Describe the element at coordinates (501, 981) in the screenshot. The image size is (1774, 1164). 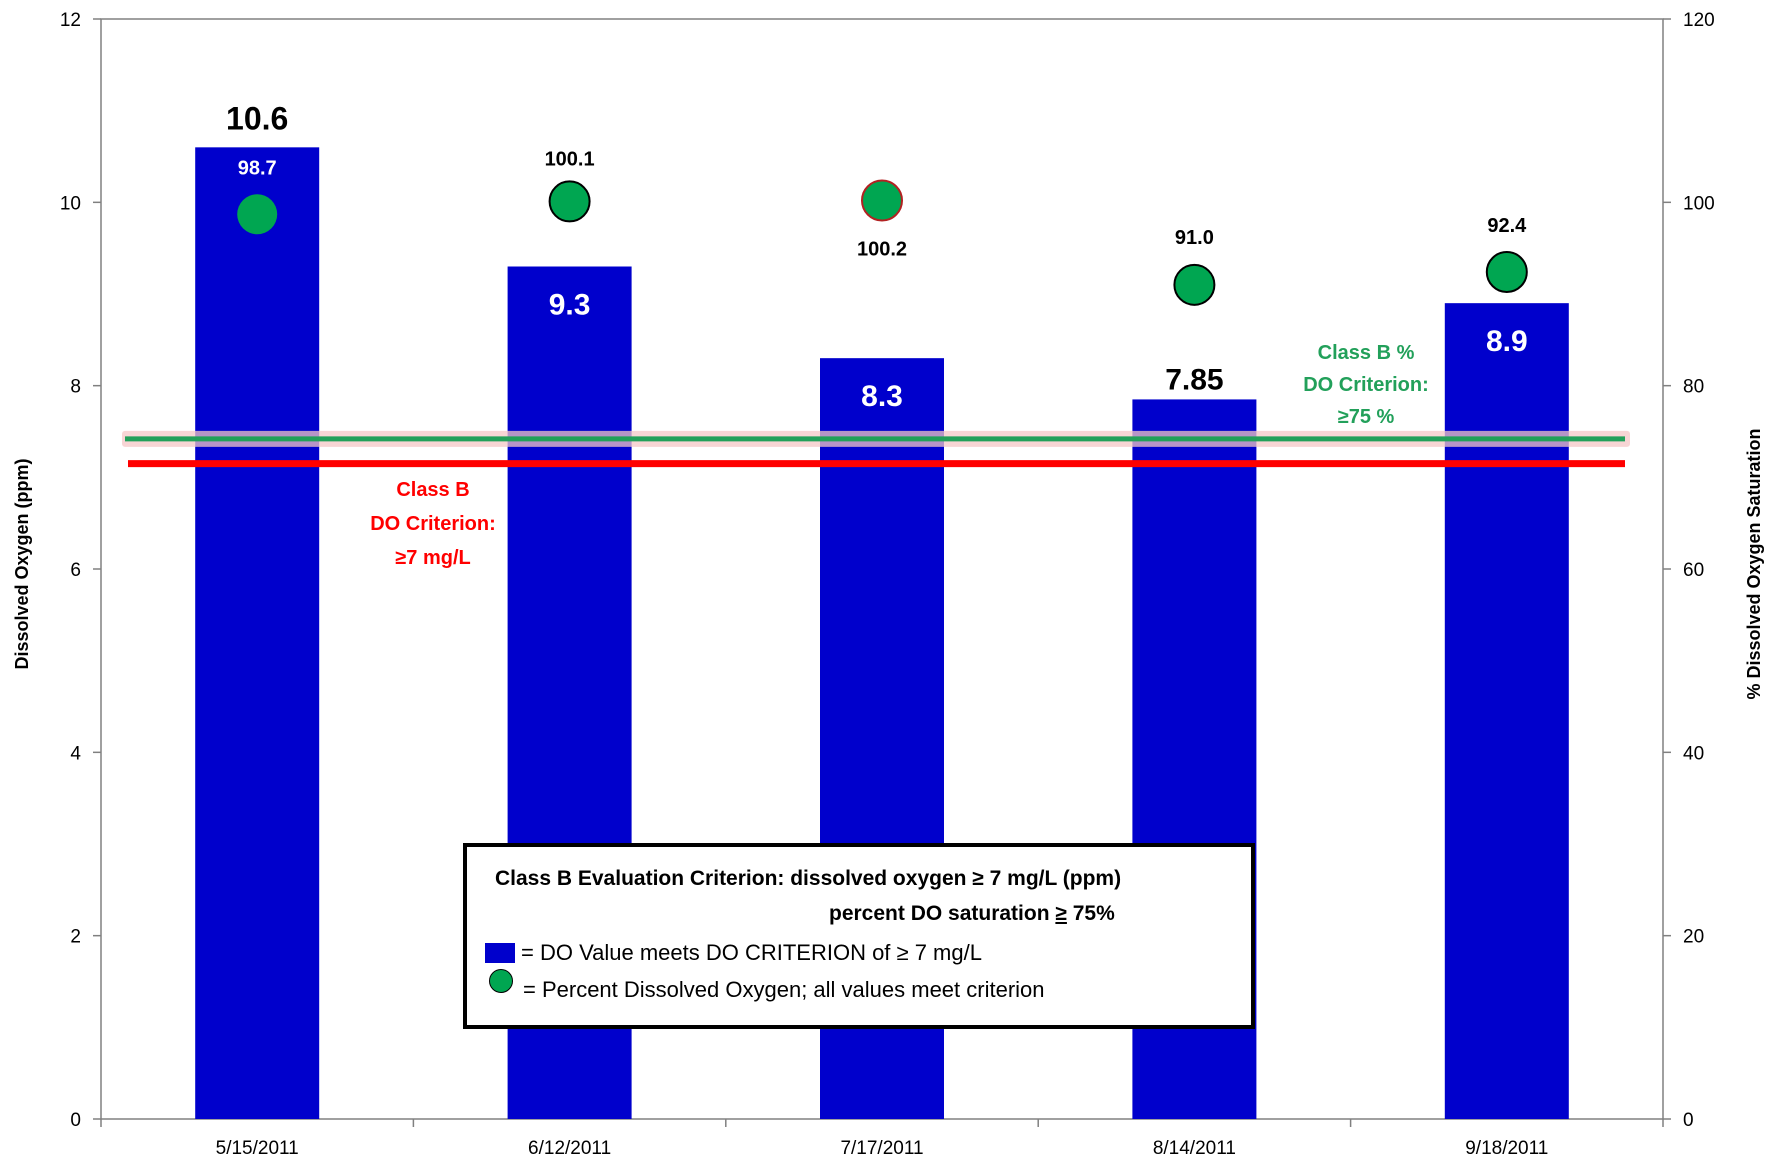
I see `legend-dot-swatch` at that location.